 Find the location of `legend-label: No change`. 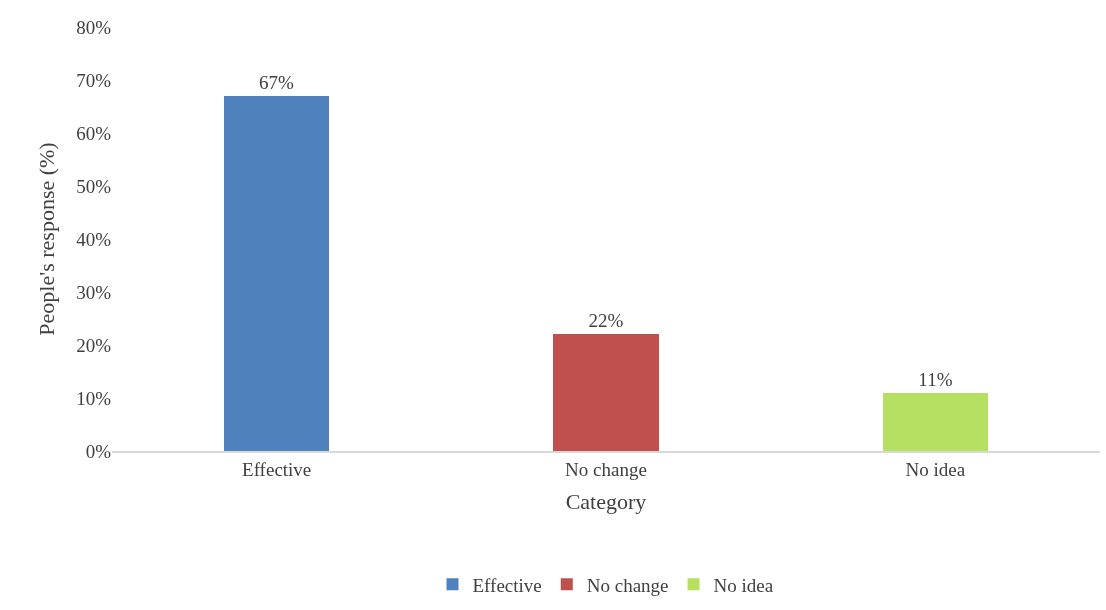

legend-label: No change is located at coordinates (627, 585).